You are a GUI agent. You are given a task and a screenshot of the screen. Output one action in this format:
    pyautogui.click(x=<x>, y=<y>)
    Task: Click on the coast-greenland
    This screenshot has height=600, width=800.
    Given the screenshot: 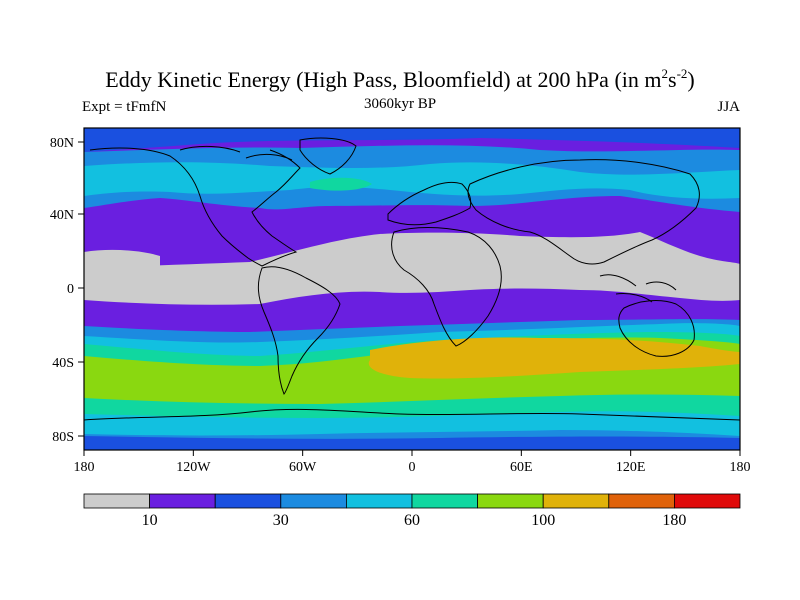 What is the action you would take?
    pyautogui.click(x=328, y=156)
    